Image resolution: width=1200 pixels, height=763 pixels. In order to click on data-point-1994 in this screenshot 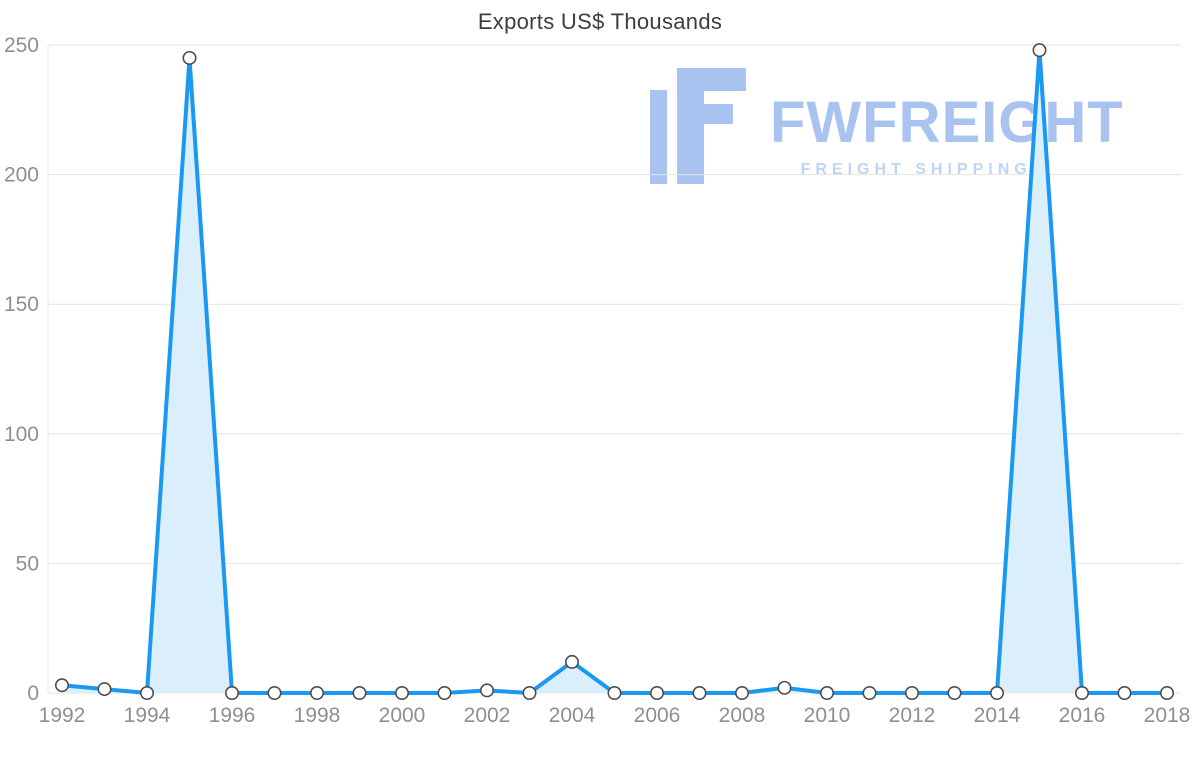, I will do `click(147, 692)`.